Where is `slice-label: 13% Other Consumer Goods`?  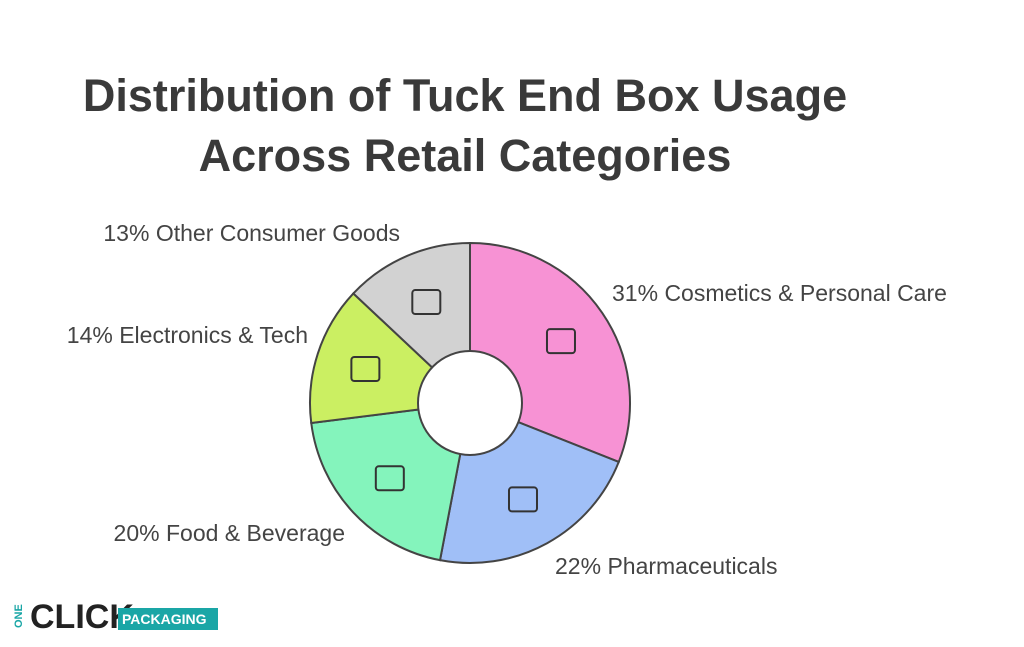 slice-label: 13% Other Consumer Goods is located at coordinates (251, 233).